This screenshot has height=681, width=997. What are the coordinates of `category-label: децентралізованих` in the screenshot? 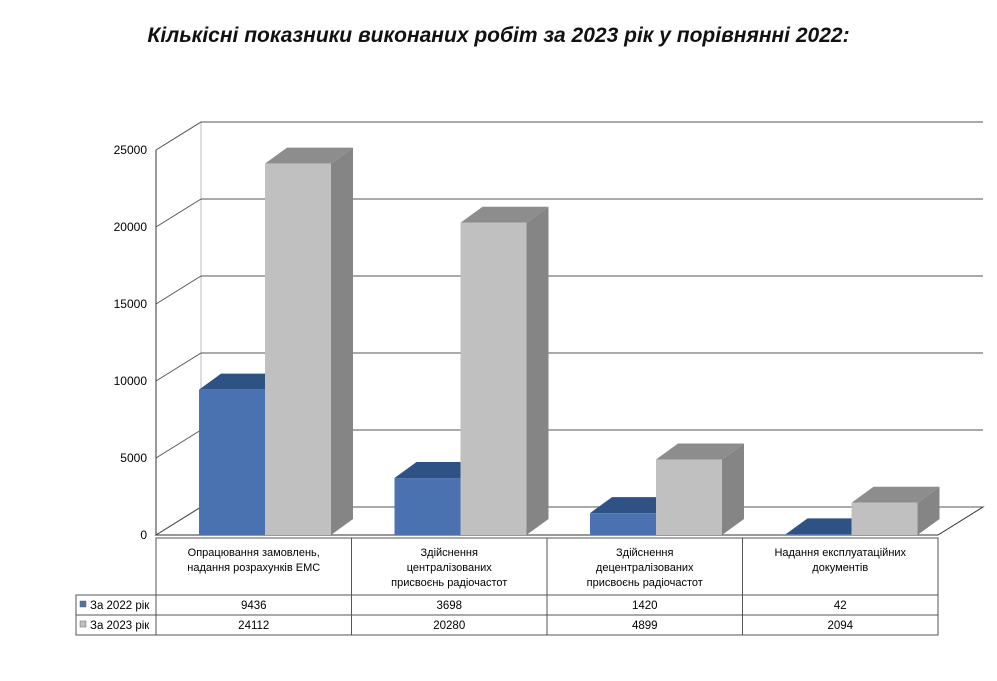 It's located at (645, 568).